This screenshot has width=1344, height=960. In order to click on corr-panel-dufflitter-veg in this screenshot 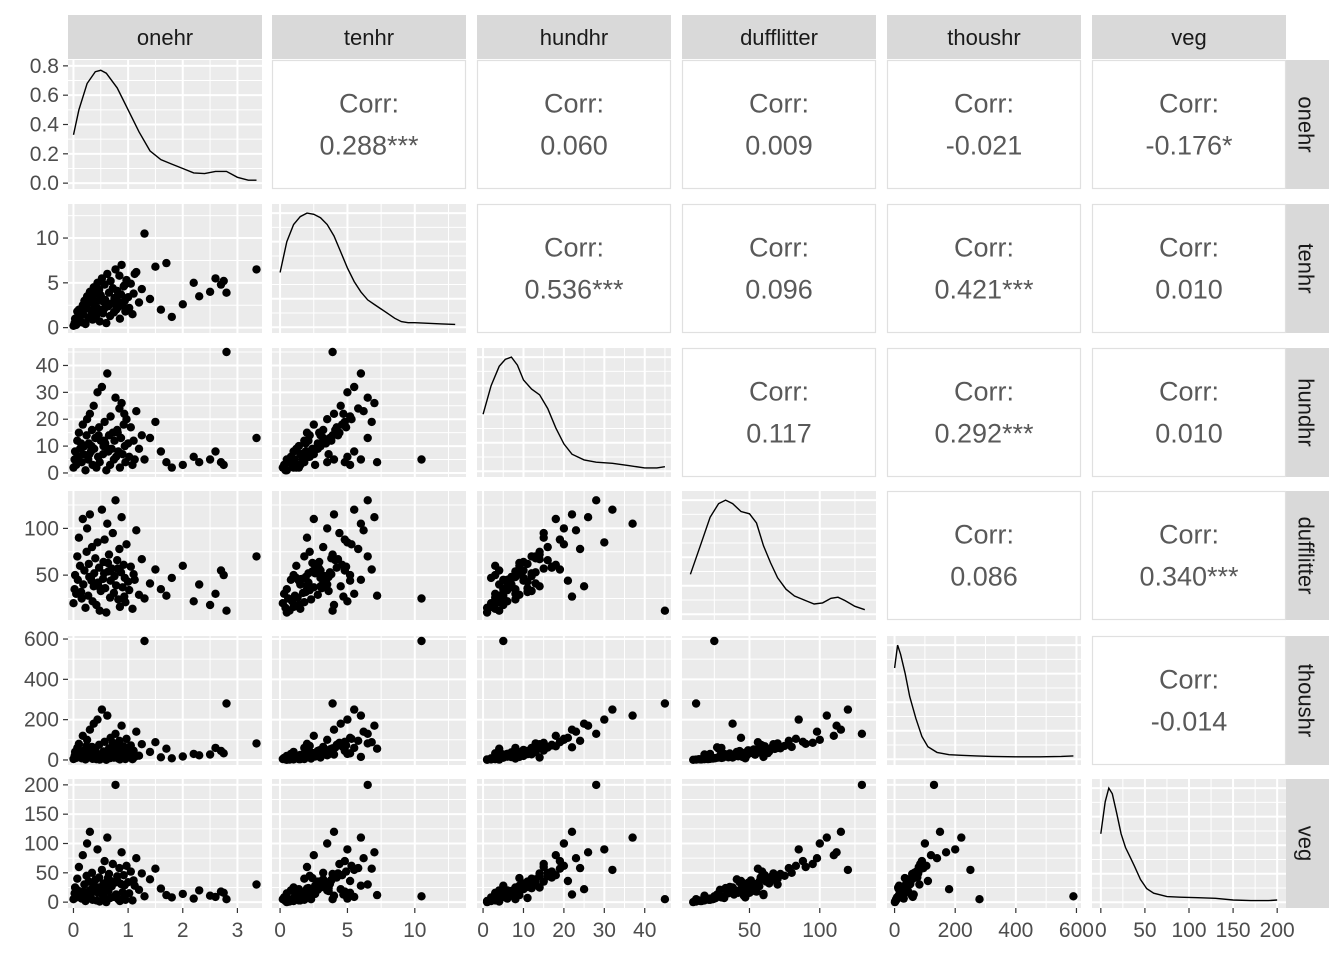, I will do `click(1189, 555)`.